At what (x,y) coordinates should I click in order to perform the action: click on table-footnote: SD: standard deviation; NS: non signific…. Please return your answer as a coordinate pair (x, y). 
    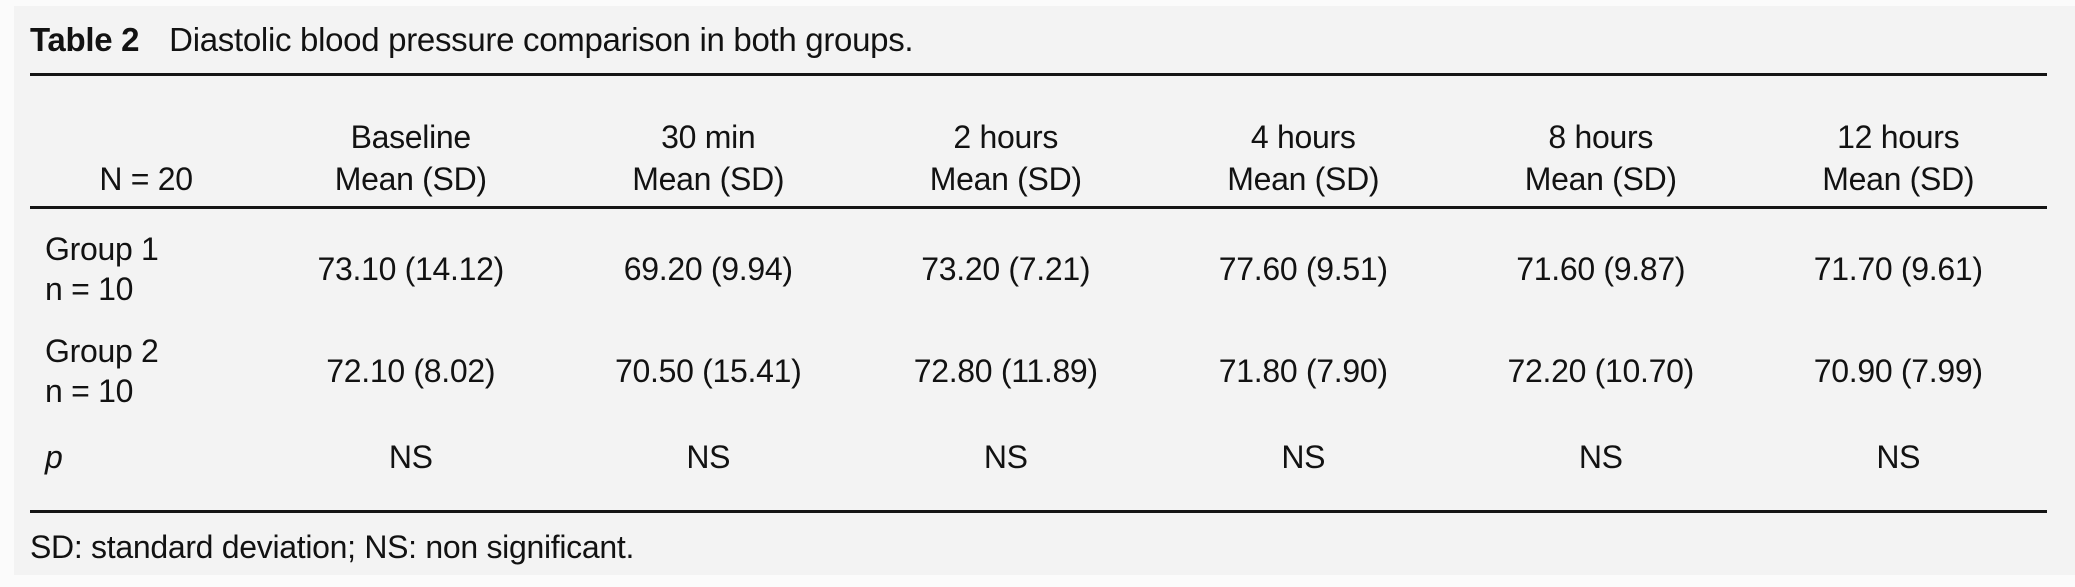
    Looking at the image, I should click on (332, 547).